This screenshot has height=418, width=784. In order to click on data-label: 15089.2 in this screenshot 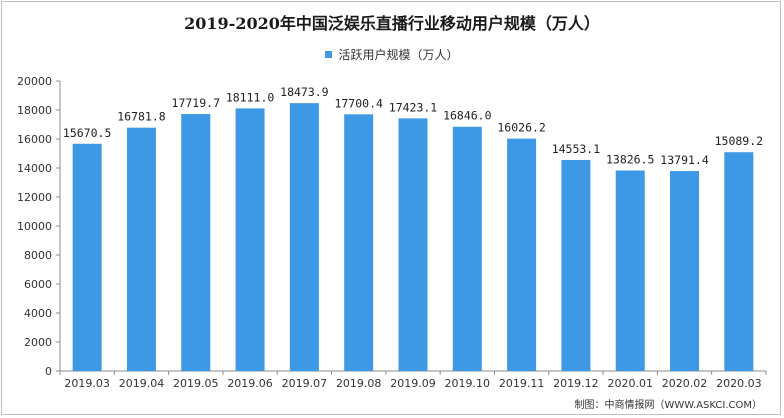, I will do `click(739, 141)`.